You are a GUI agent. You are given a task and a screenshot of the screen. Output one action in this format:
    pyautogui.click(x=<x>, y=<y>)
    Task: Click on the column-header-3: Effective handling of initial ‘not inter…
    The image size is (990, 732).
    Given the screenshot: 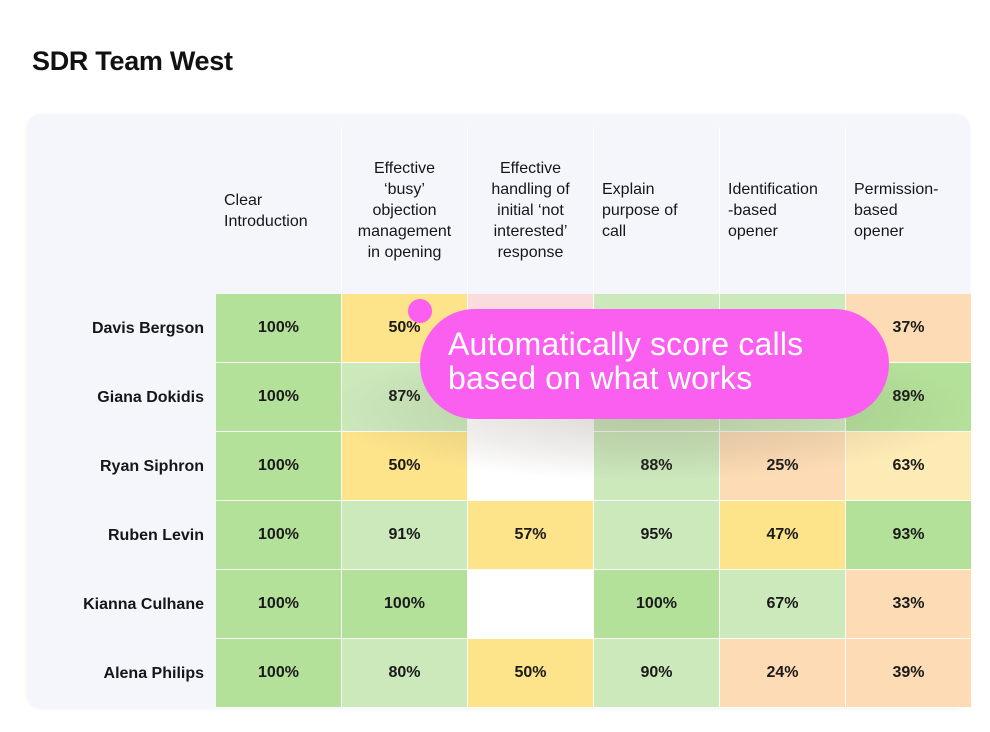 What is the action you would take?
    pyautogui.click(x=531, y=210)
    